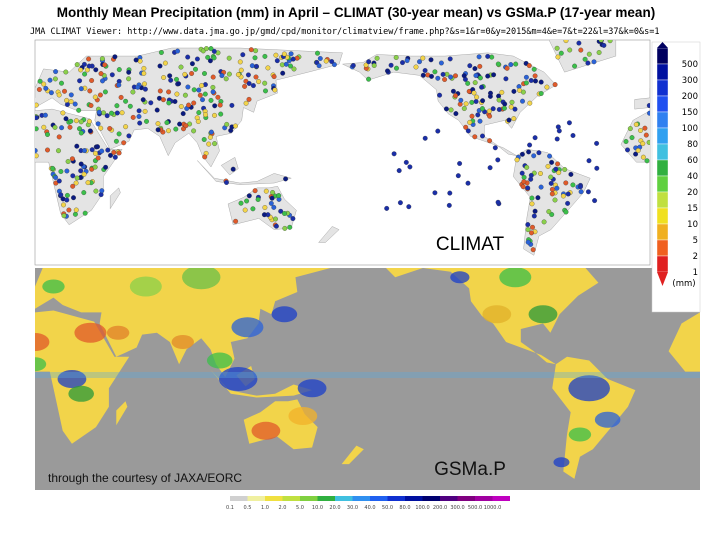 Image resolution: width=720 pixels, height=540 pixels. Describe the element at coordinates (692, 209) in the screenshot. I see `colorbar-label: 15` at that location.